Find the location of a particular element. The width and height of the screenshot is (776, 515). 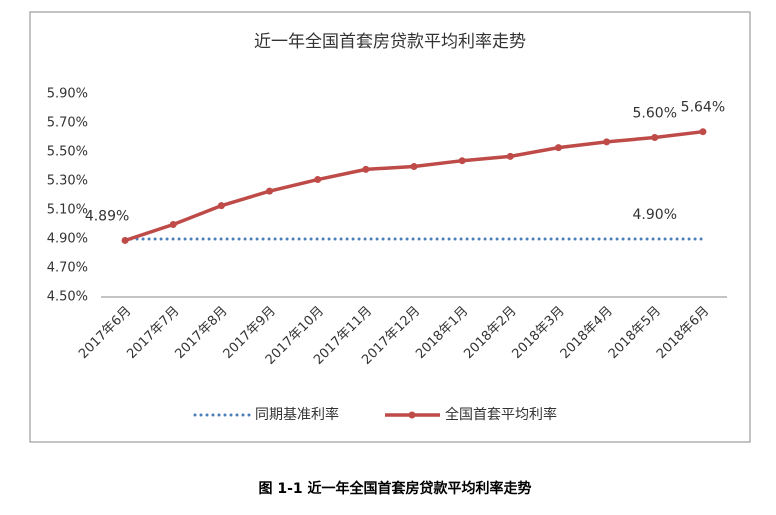

data-label: 4.90% is located at coordinates (655, 215).